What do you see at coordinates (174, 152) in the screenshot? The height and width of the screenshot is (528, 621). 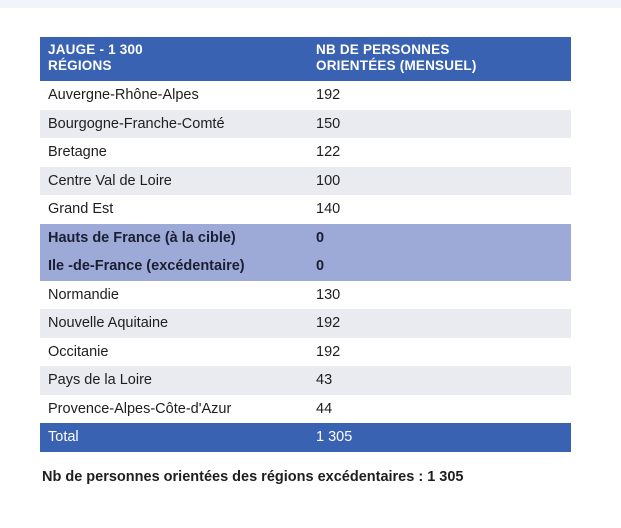 I see `region-name: Bretagne` at bounding box center [174, 152].